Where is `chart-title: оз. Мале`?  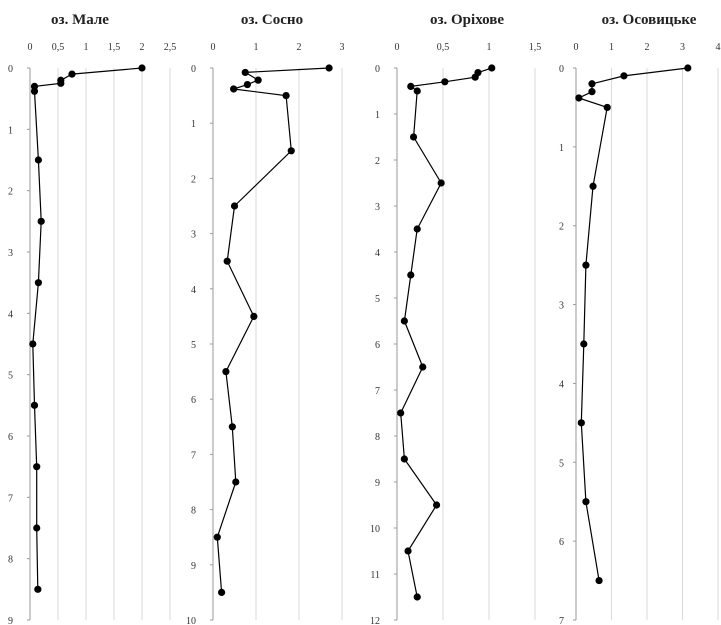
chart-title: оз. Мале is located at coordinates (80, 20).